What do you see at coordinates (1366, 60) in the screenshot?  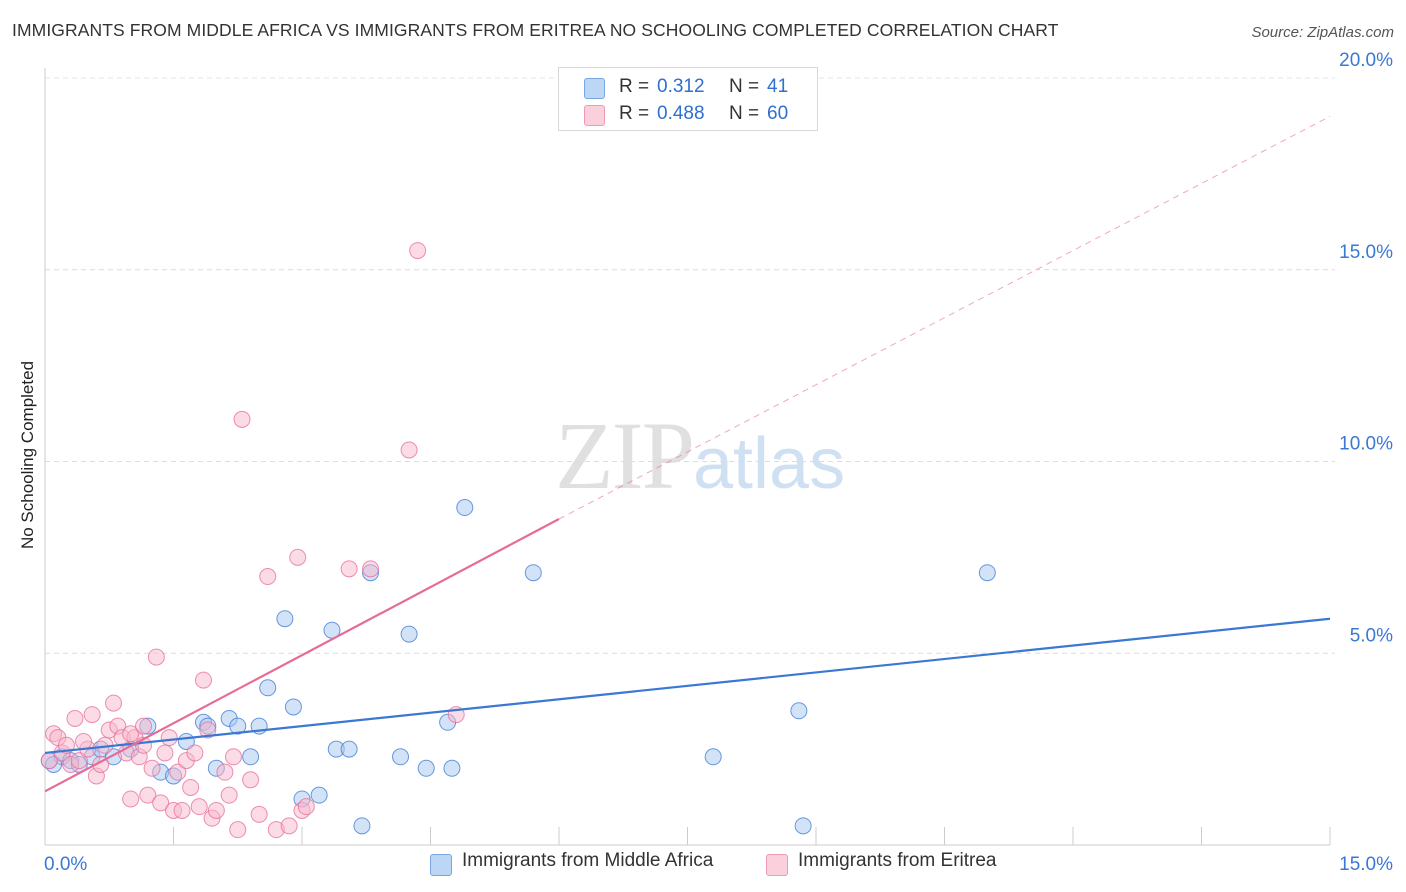 I see `y-tick-label: 20.0%` at bounding box center [1366, 60].